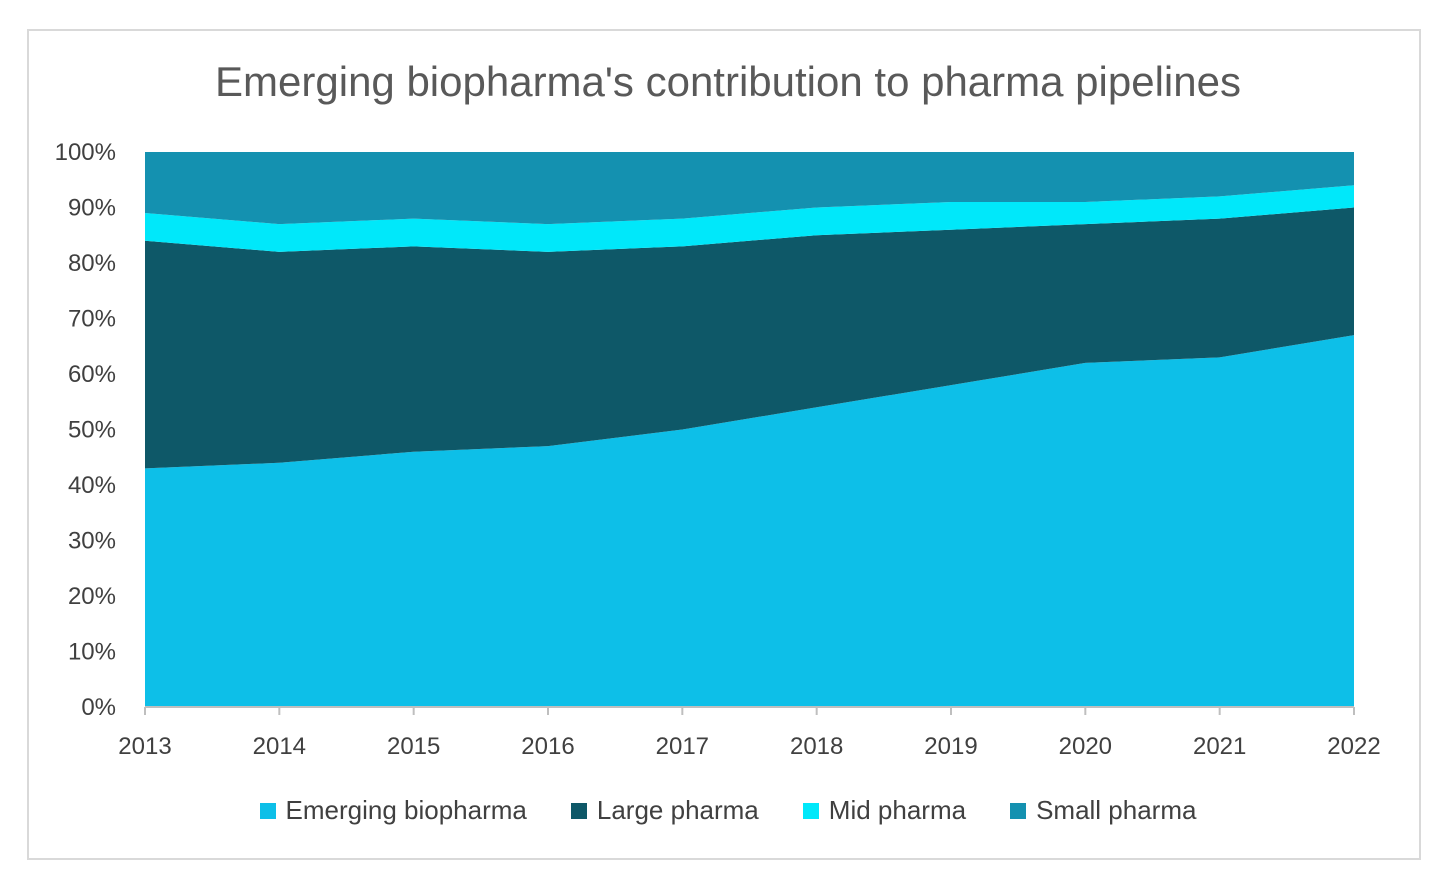 The height and width of the screenshot is (895, 1456). I want to click on legend-item-large-pharma: Large pharma, so click(664, 810).